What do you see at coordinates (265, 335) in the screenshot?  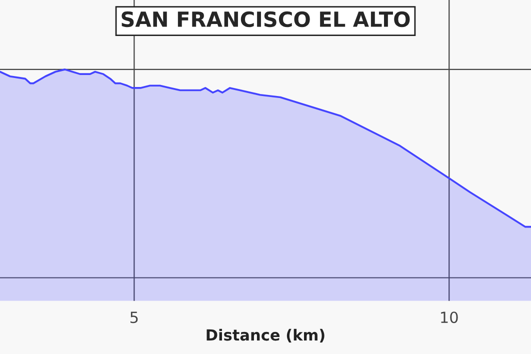 I see `x-axis-title: Distance (km)` at bounding box center [265, 335].